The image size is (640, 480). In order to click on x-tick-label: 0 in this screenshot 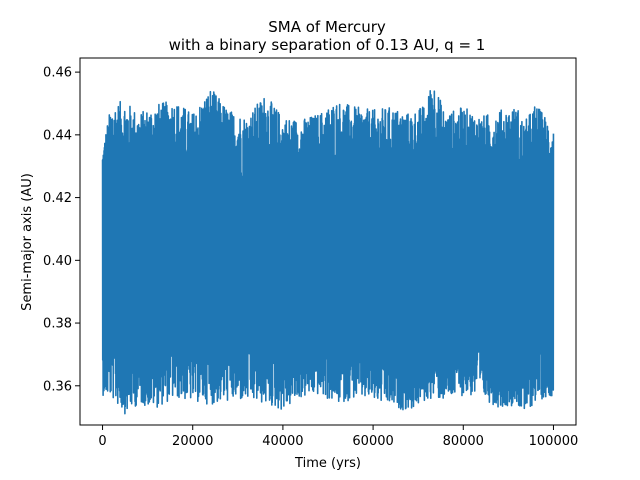, I will do `click(102, 441)`.